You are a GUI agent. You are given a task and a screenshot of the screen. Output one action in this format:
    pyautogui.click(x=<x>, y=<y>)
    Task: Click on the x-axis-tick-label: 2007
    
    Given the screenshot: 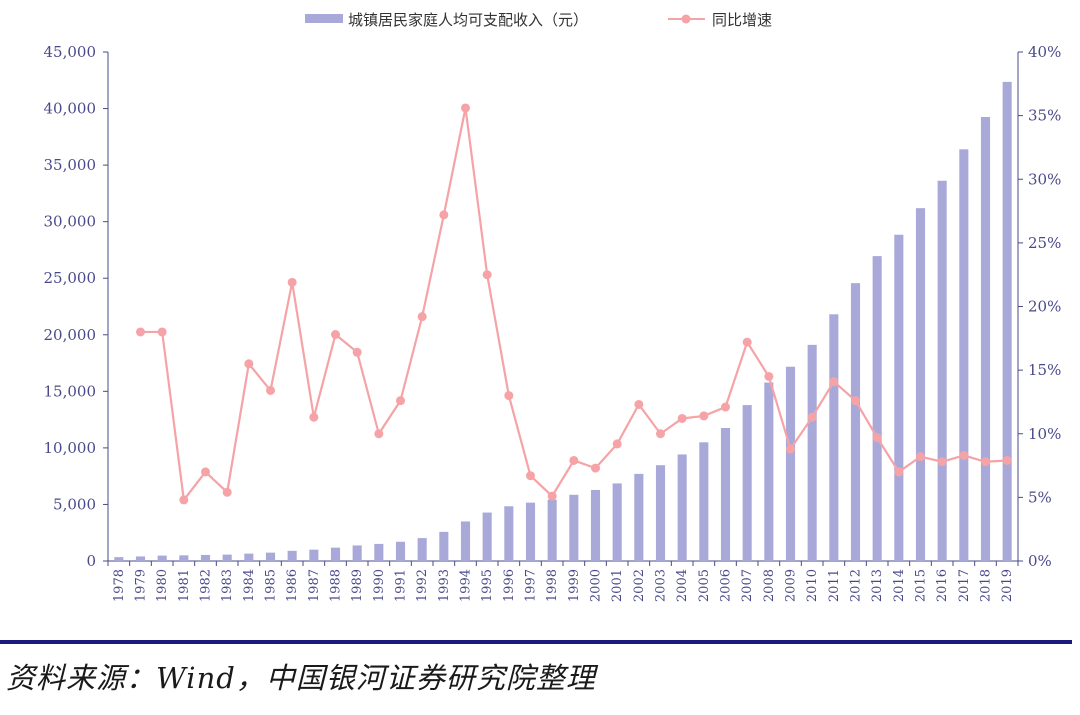 What is the action you would take?
    pyautogui.click(x=747, y=585)
    